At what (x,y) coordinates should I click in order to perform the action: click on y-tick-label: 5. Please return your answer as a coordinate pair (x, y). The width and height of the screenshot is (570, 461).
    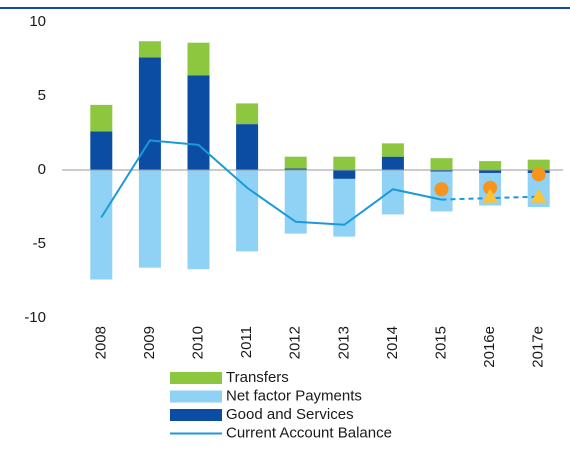
    Looking at the image, I should click on (42, 95).